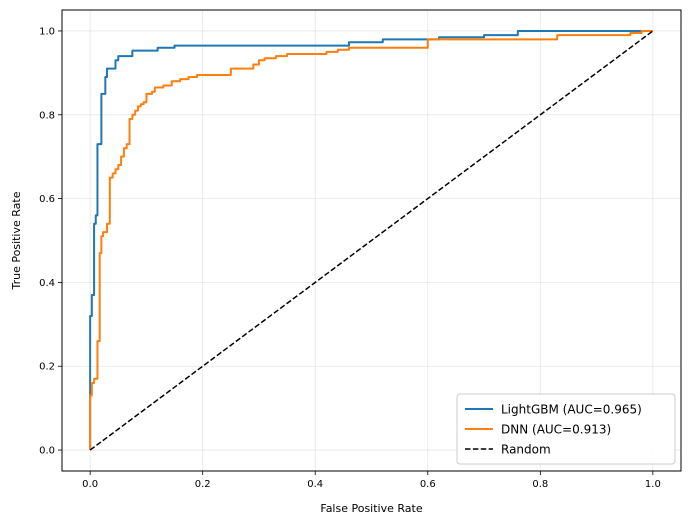 The width and height of the screenshot is (691, 525). What do you see at coordinates (428, 484) in the screenshot?
I see `x-tick-label: 0.6` at bounding box center [428, 484].